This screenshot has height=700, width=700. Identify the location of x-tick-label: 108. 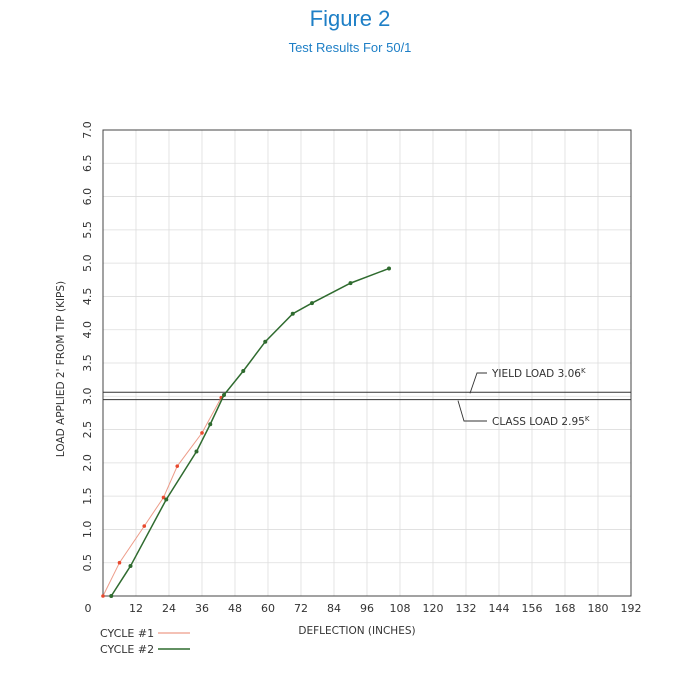
(400, 608).